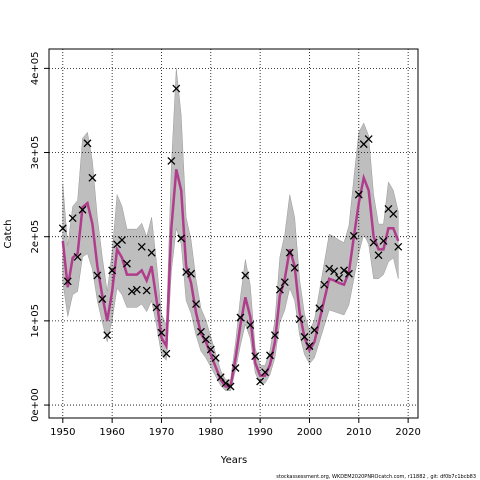 This screenshot has width=480, height=480. What do you see at coordinates (210, 432) in the screenshot?
I see `x-tick-label: 1980` at bounding box center [210, 432].